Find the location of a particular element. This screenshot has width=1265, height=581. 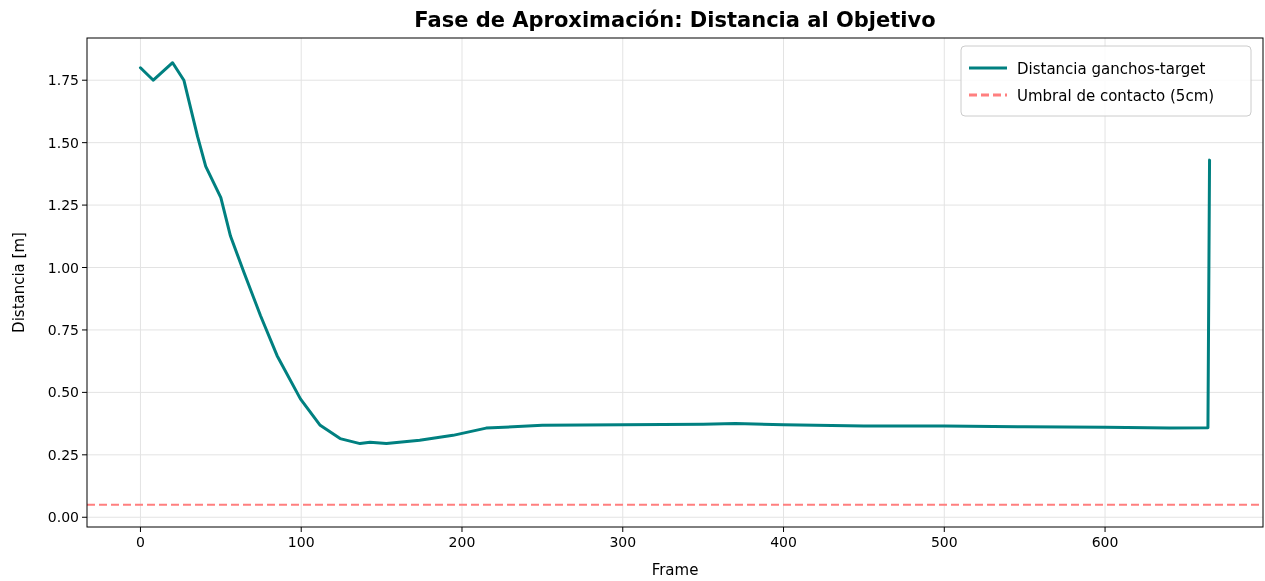

x-tick-label: 200 is located at coordinates (462, 542).